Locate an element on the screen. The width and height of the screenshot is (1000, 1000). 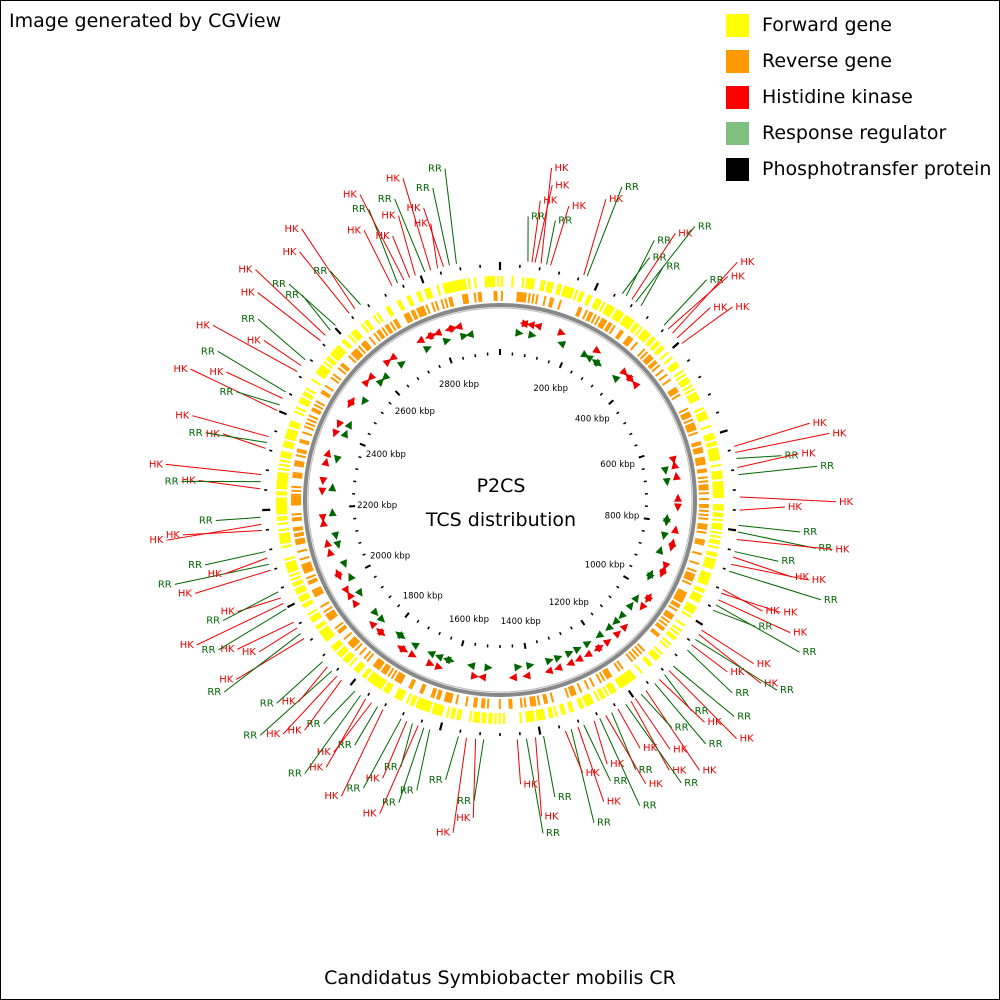
legend-label: Phosphotransfer protein is located at coordinates (877, 169).